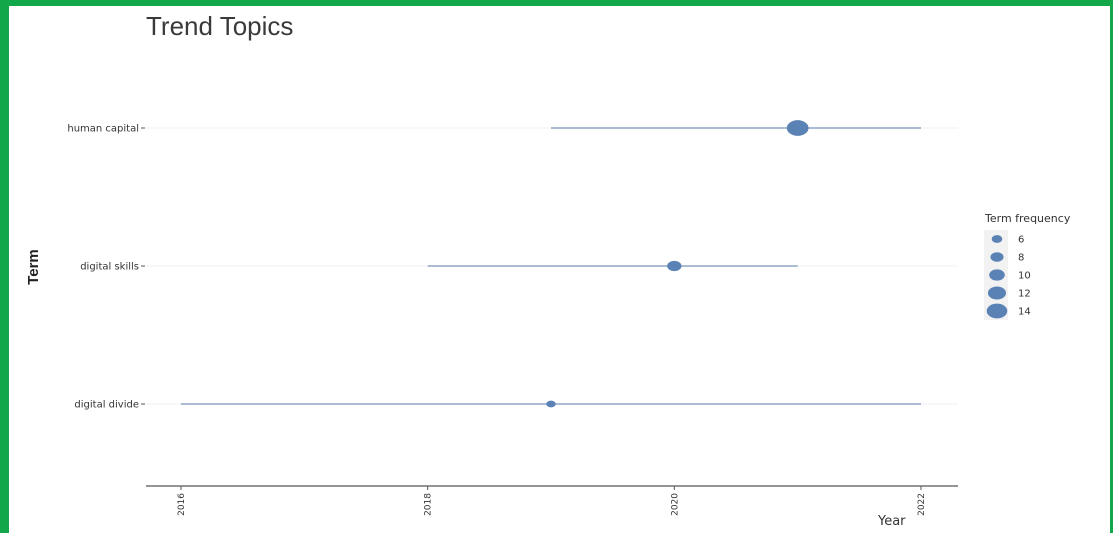 The image size is (1113, 533). I want to click on x-tick-label: 2020, so click(675, 504).